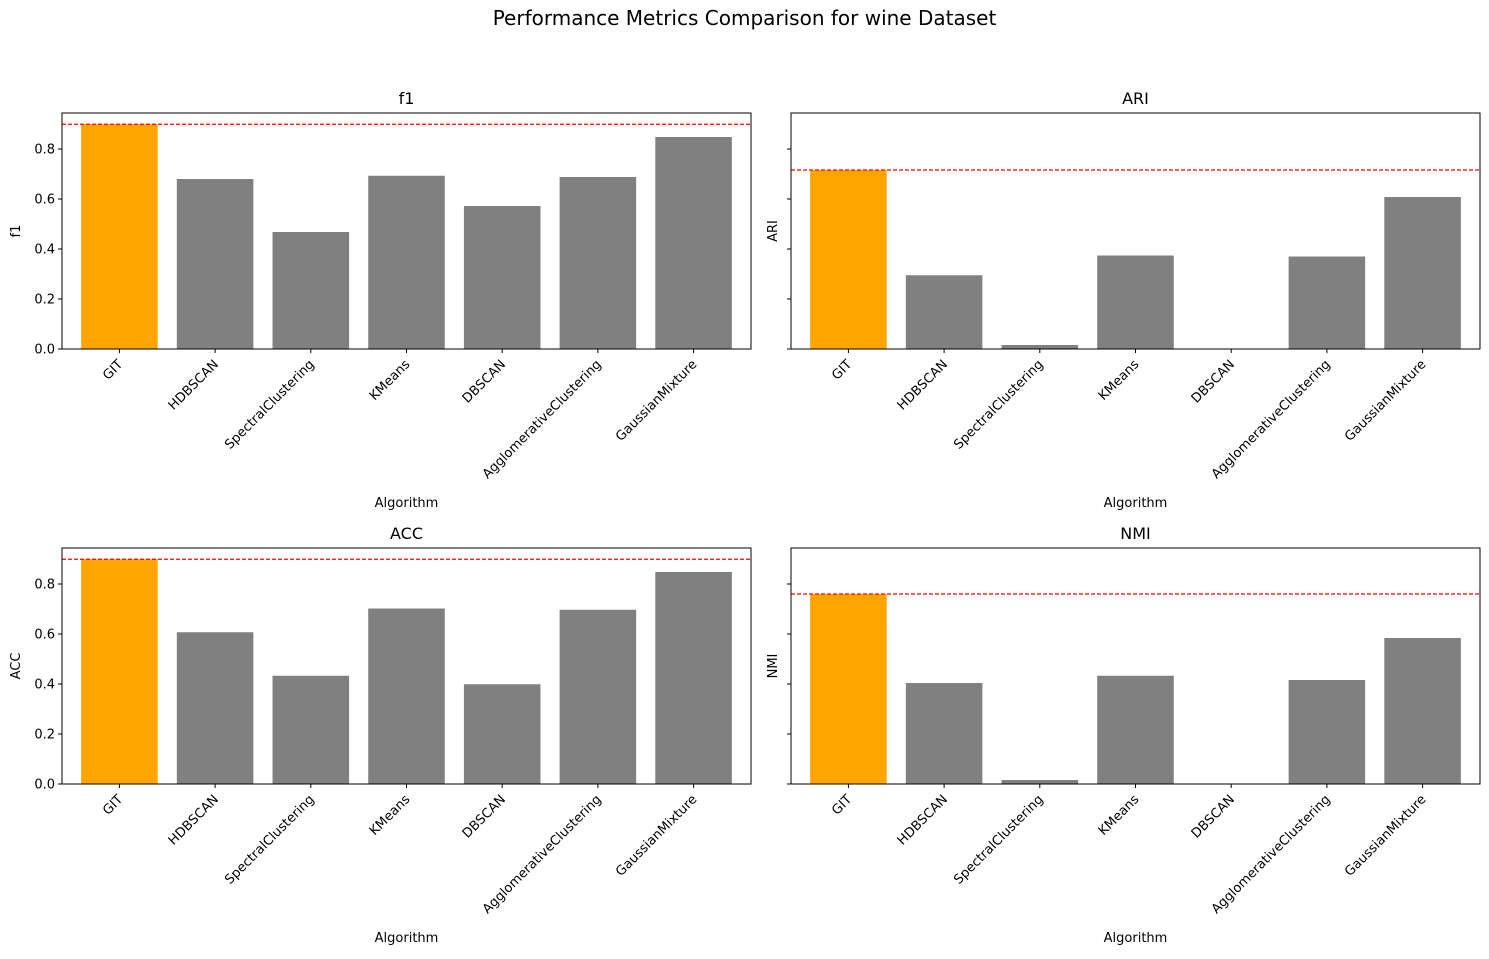 The image size is (1489, 959). Describe the element at coordinates (773, 231) in the screenshot. I see `y-axis-label: ARI` at that location.